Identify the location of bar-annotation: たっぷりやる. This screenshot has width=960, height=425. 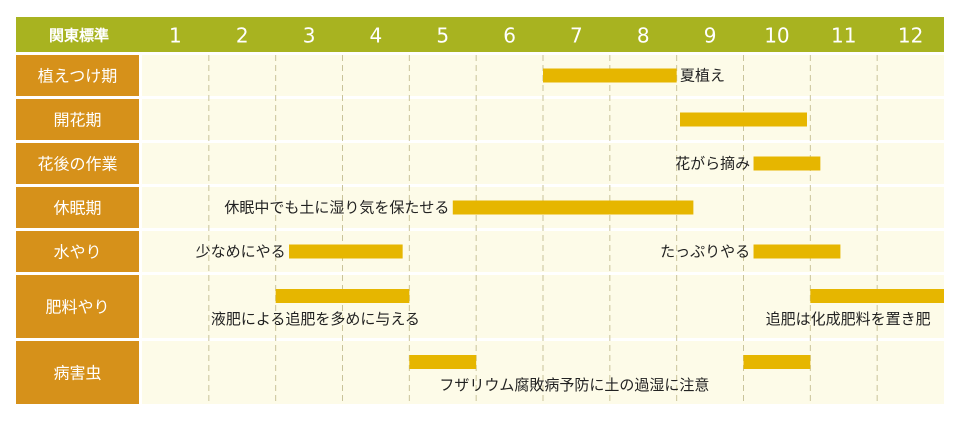
(705, 252).